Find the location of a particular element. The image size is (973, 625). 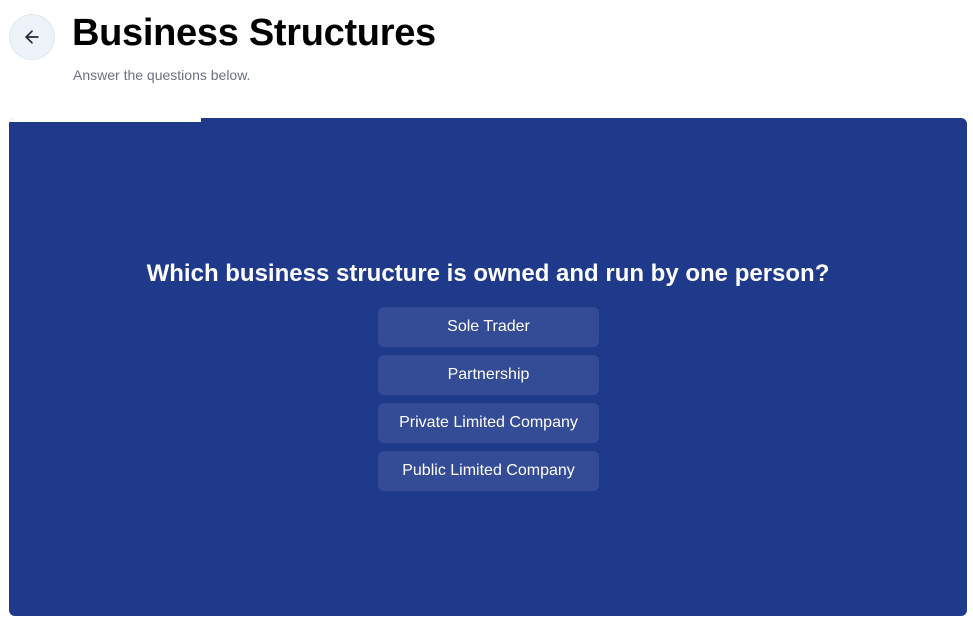

back-button is located at coordinates (32, 37).